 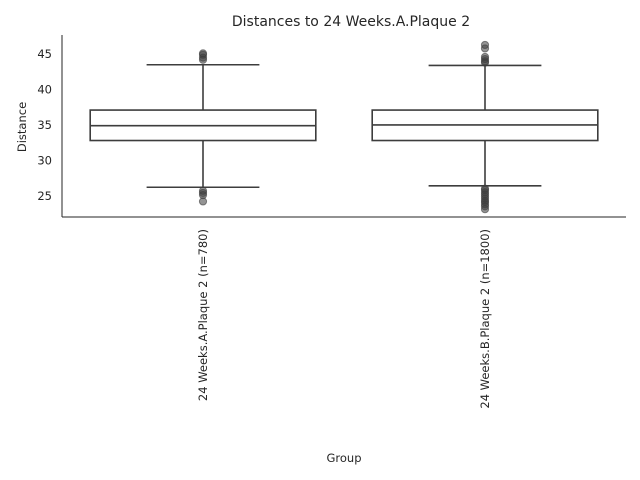 What do you see at coordinates (44, 160) in the screenshot?
I see `y-tick-label: 30` at bounding box center [44, 160].